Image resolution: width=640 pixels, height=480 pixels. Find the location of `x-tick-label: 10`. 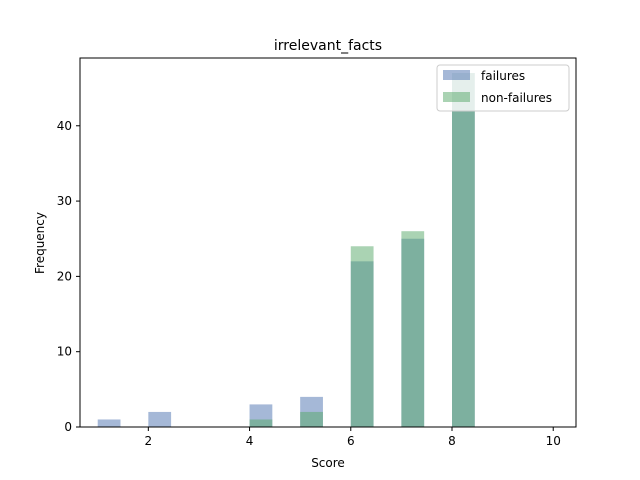

x-tick-label: 10 is located at coordinates (553, 441).